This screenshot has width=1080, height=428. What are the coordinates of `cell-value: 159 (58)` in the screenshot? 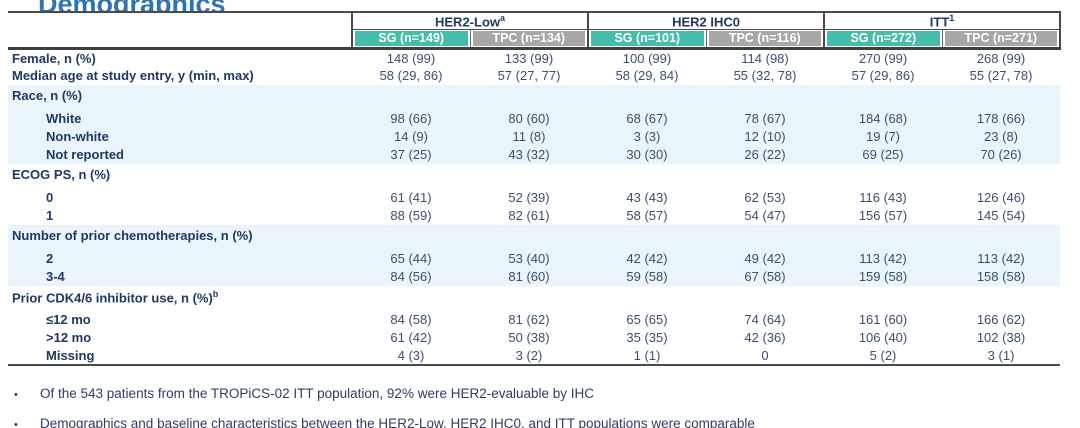 It's located at (883, 276).